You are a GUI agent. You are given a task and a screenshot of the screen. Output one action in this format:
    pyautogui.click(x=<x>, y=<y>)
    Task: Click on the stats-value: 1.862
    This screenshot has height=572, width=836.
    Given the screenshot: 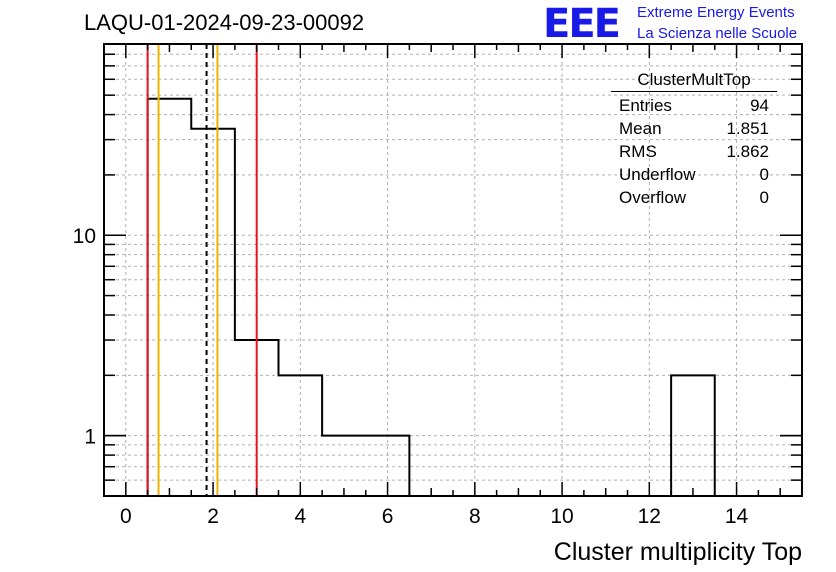 What is the action you would take?
    pyautogui.click(x=747, y=151)
    